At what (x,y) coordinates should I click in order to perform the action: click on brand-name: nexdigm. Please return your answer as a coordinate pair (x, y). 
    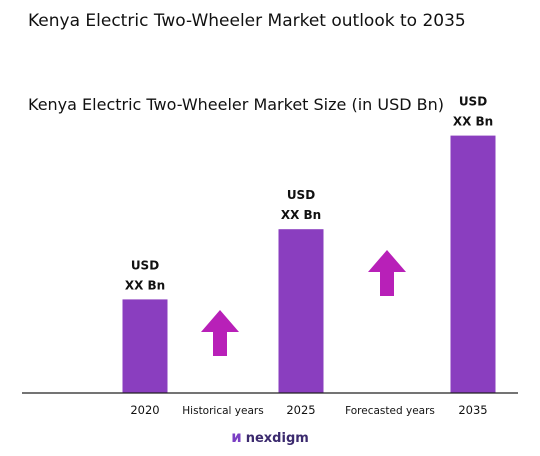
    Looking at the image, I should click on (277, 438).